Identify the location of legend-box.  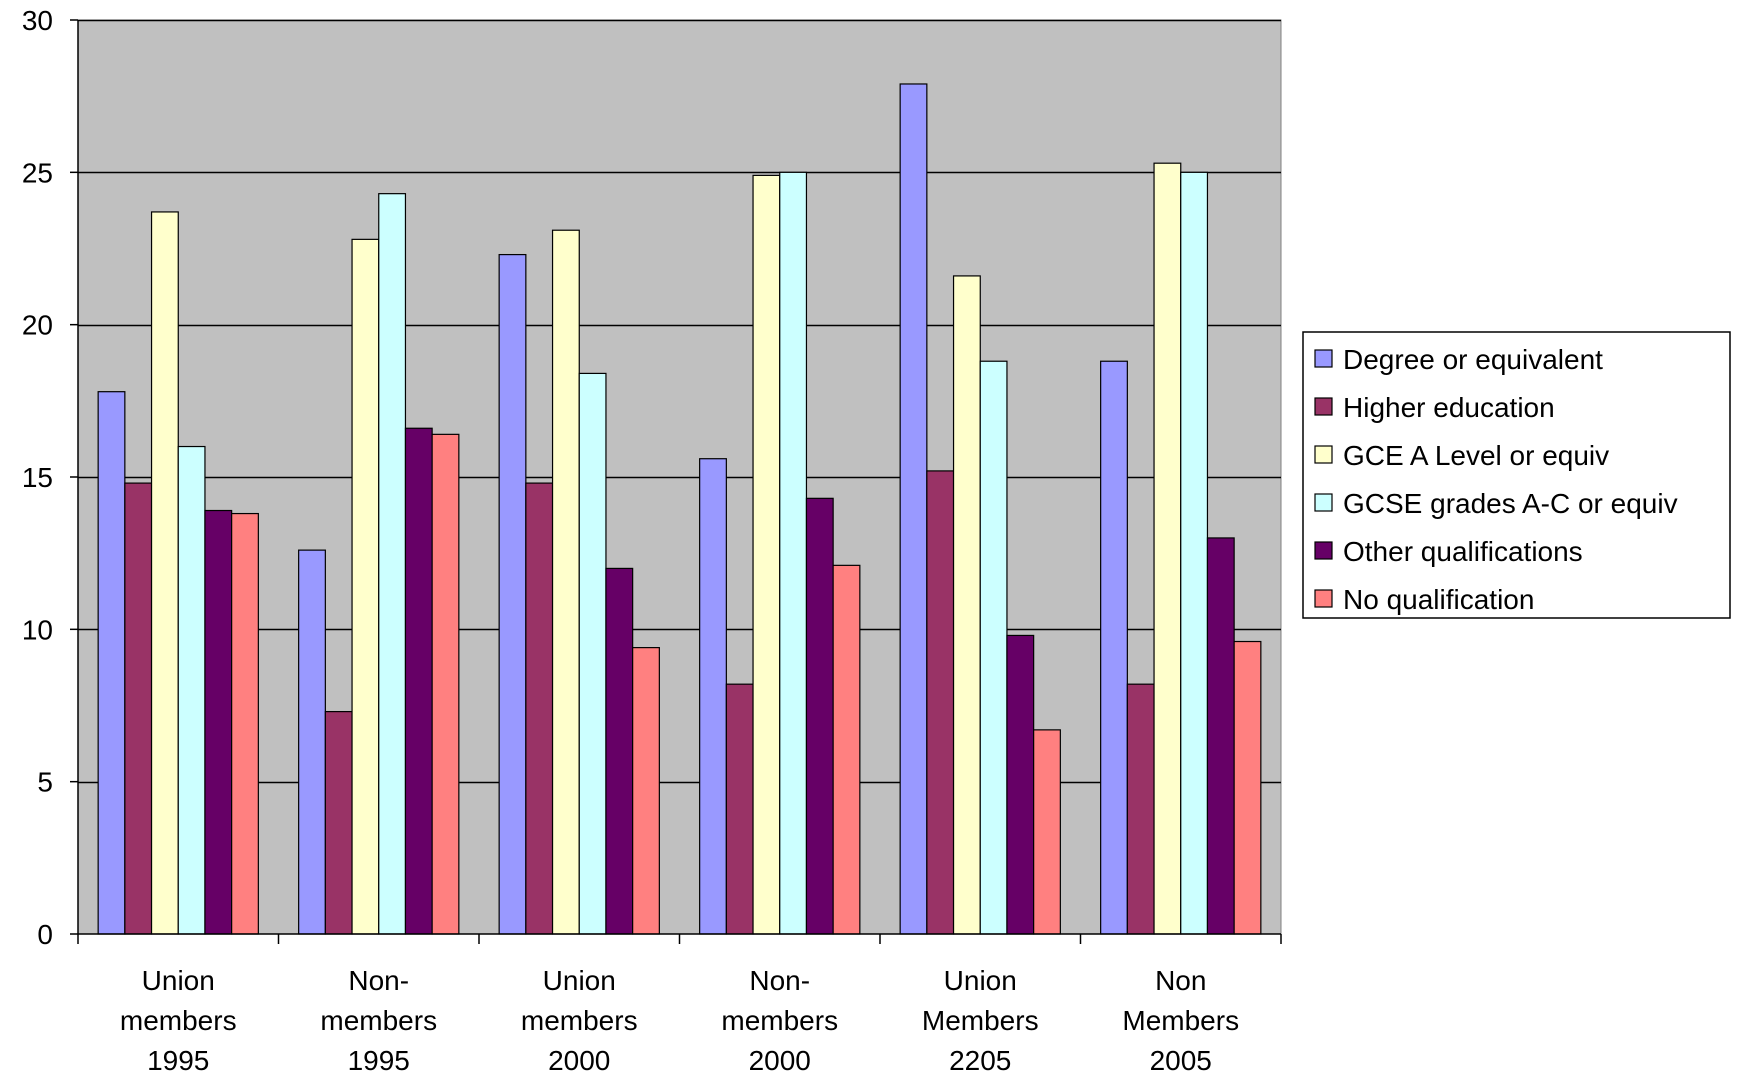
(1516, 475).